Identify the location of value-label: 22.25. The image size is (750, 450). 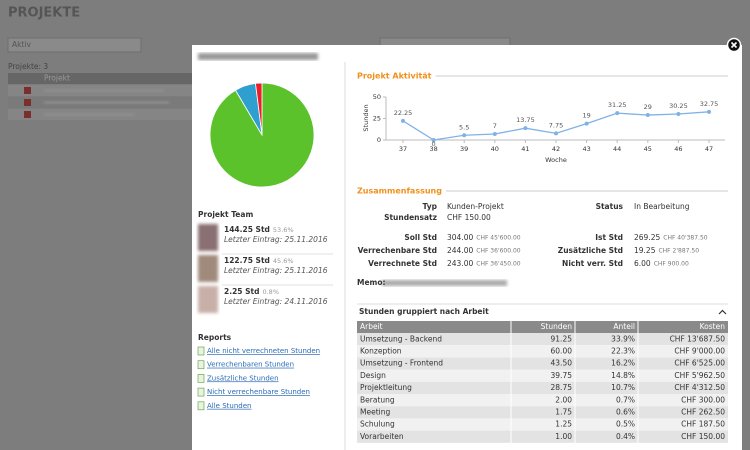
(403, 113).